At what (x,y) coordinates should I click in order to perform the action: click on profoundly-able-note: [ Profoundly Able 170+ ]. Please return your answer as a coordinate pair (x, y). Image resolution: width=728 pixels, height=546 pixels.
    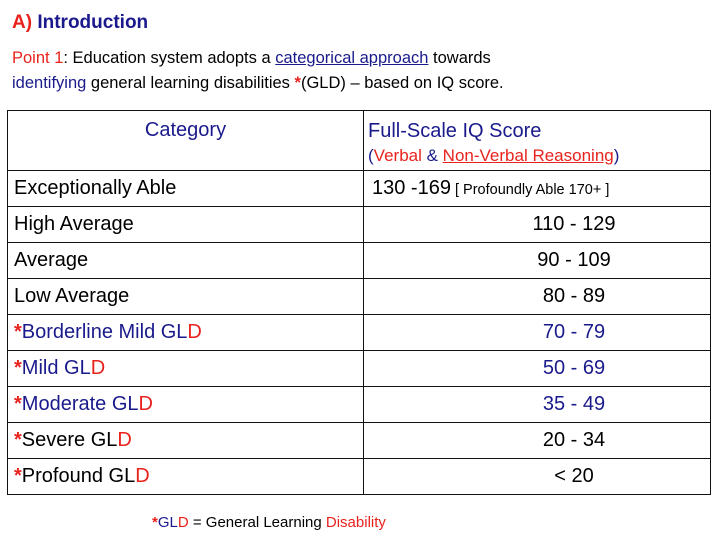
    Looking at the image, I should click on (530, 190).